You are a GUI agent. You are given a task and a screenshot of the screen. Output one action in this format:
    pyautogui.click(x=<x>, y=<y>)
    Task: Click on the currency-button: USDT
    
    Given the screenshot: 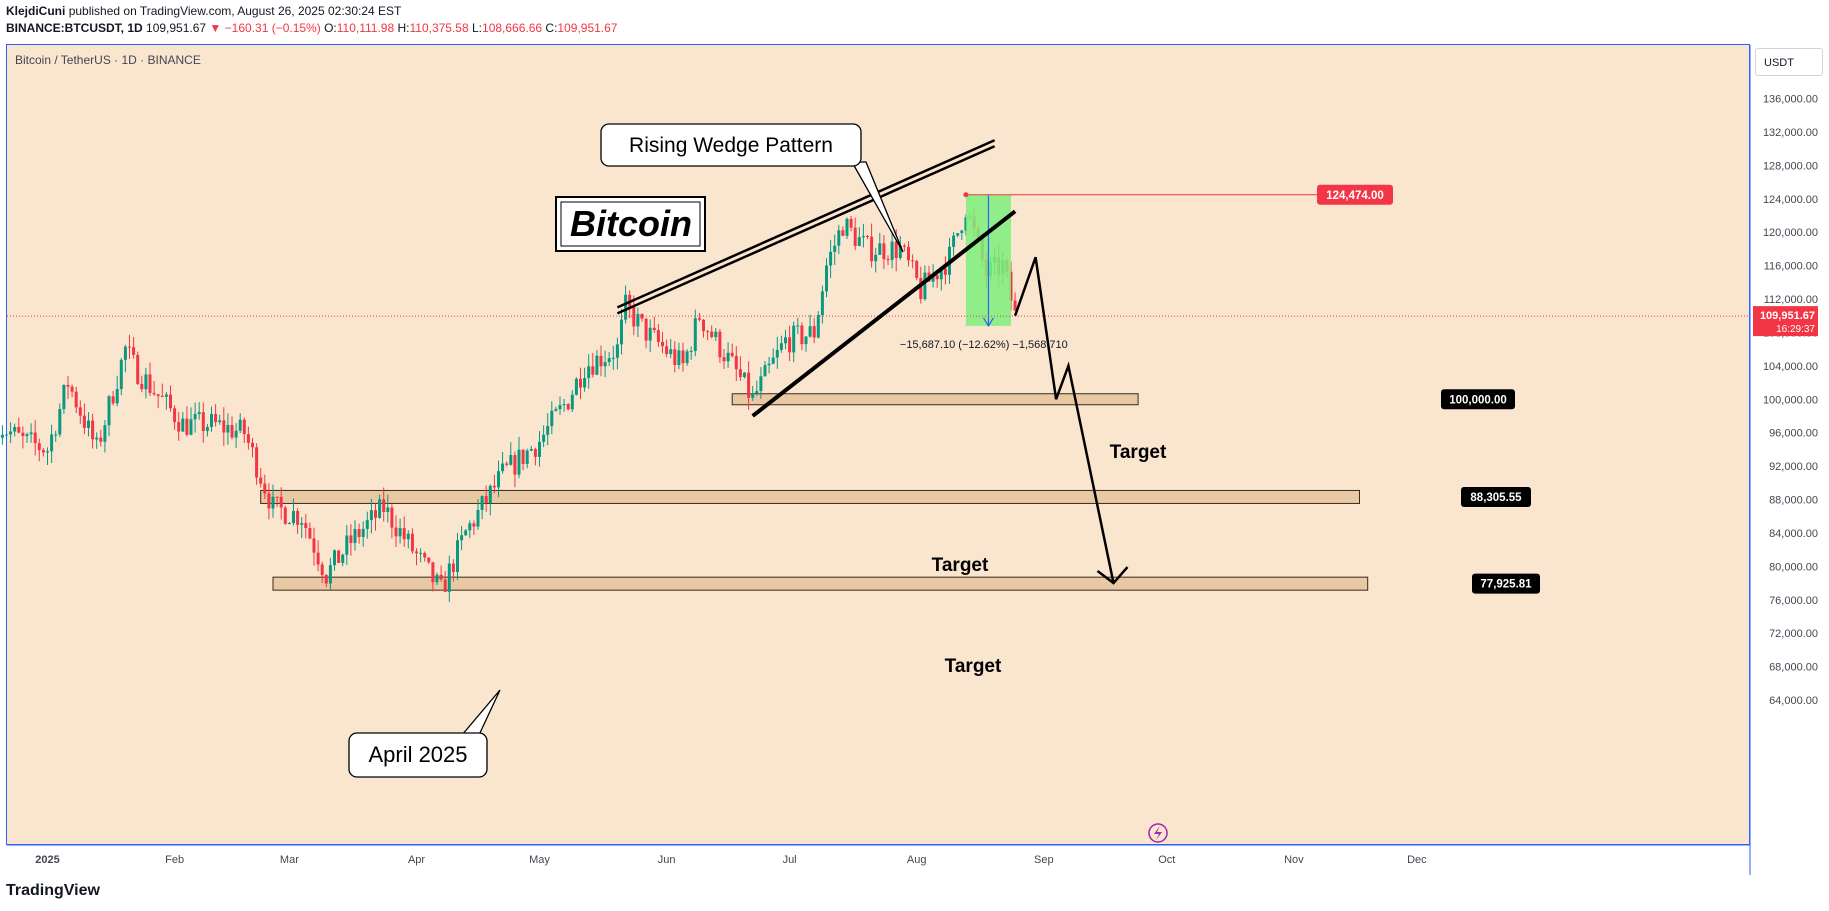 What is the action you would take?
    pyautogui.click(x=1789, y=62)
    